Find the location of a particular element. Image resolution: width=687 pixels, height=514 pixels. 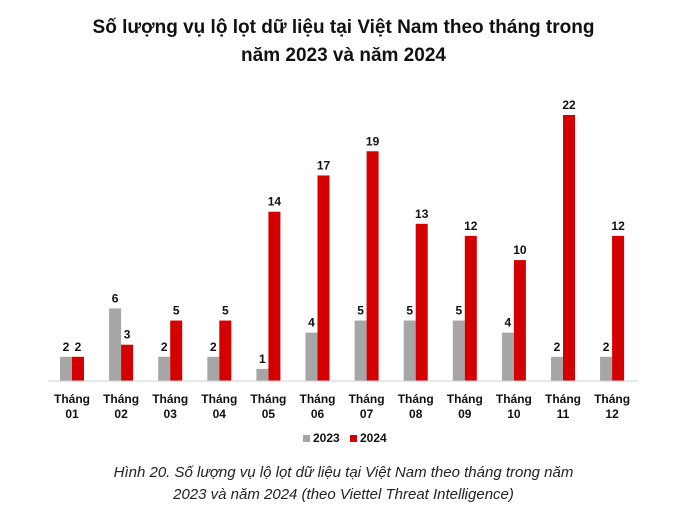

x-tick-label-12-line-1: Tháng is located at coordinates (612, 399).